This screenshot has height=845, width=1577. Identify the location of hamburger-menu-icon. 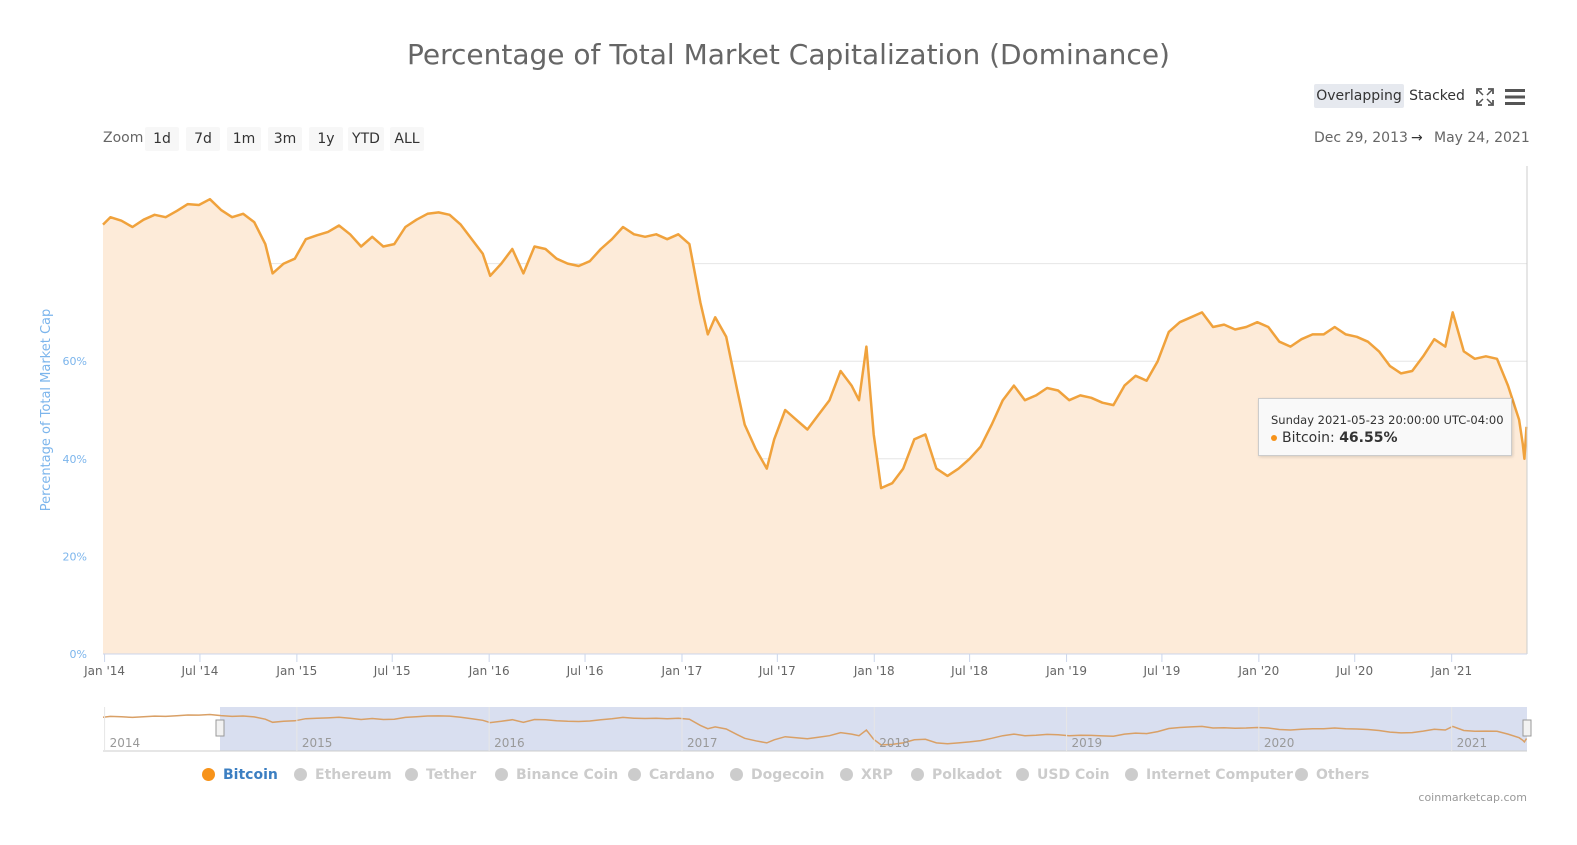
(1515, 97).